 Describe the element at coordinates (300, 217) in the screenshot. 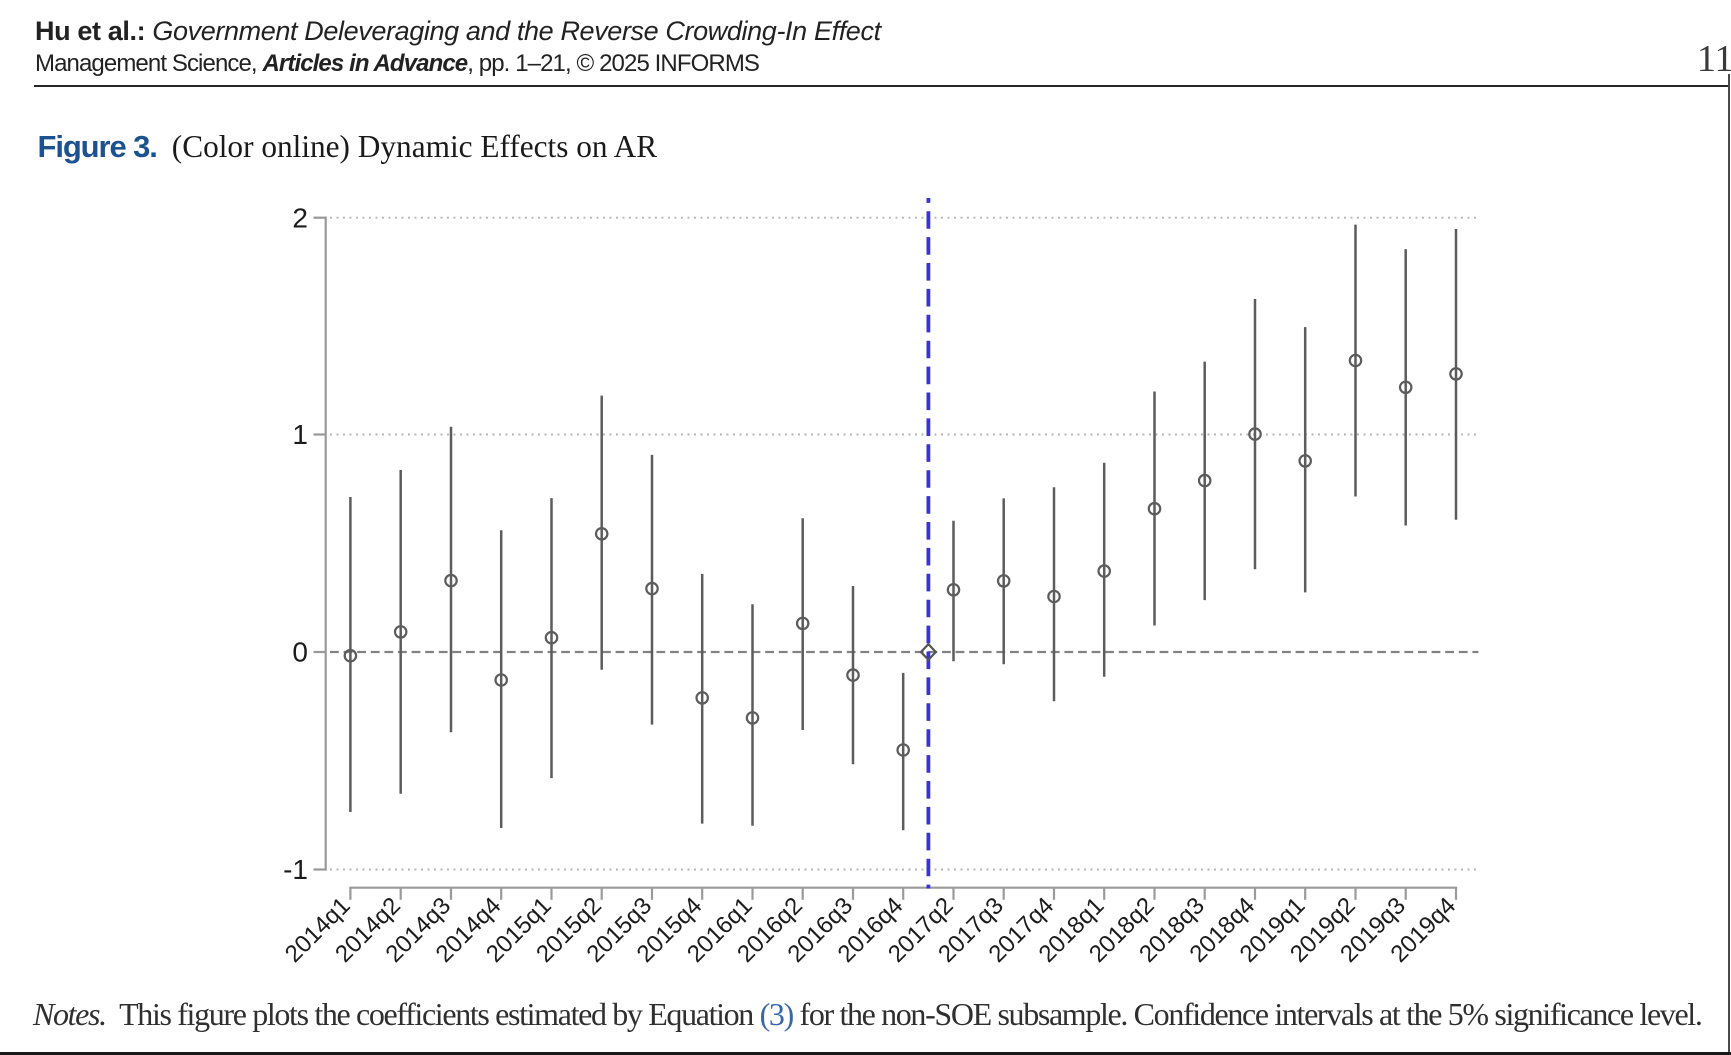

I see `svg-text: 2` at that location.